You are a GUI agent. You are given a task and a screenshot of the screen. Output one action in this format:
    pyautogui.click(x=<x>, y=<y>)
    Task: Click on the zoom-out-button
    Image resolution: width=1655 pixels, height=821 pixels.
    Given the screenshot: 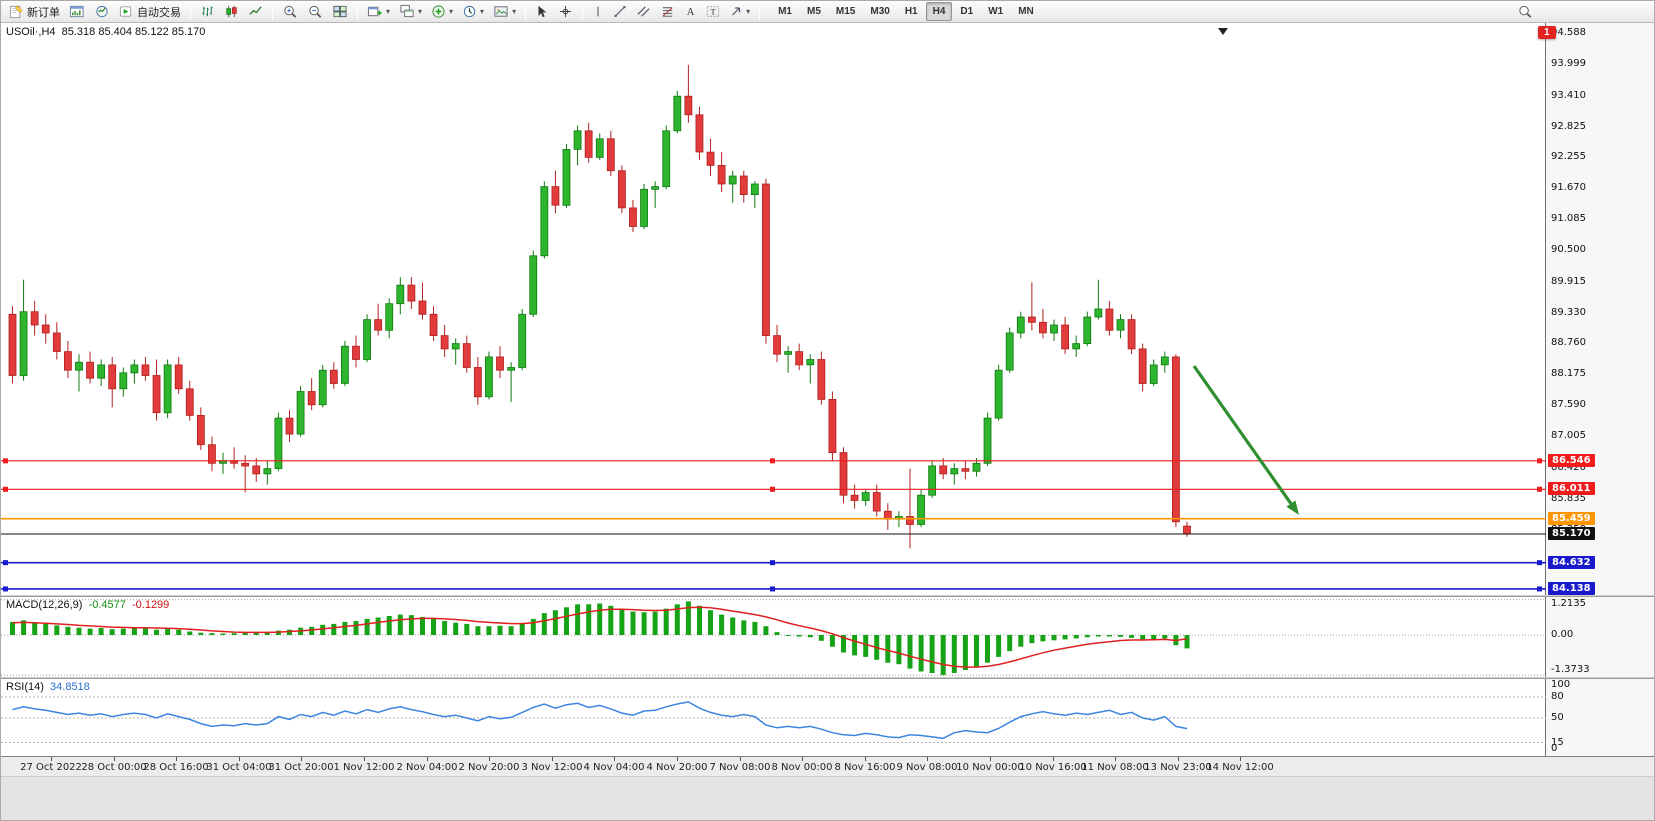 What is the action you would take?
    pyautogui.click(x=315, y=11)
    